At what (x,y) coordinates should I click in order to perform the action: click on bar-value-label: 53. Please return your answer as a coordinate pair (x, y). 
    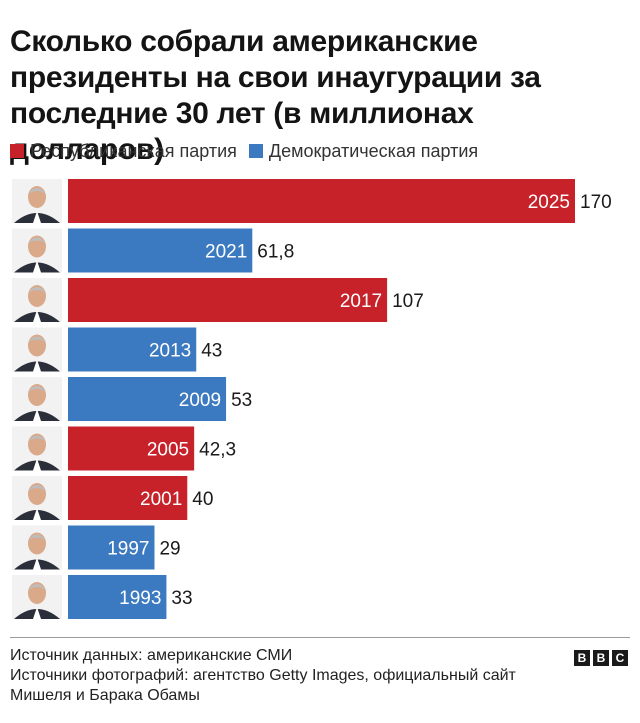
    Looking at the image, I should click on (241, 400).